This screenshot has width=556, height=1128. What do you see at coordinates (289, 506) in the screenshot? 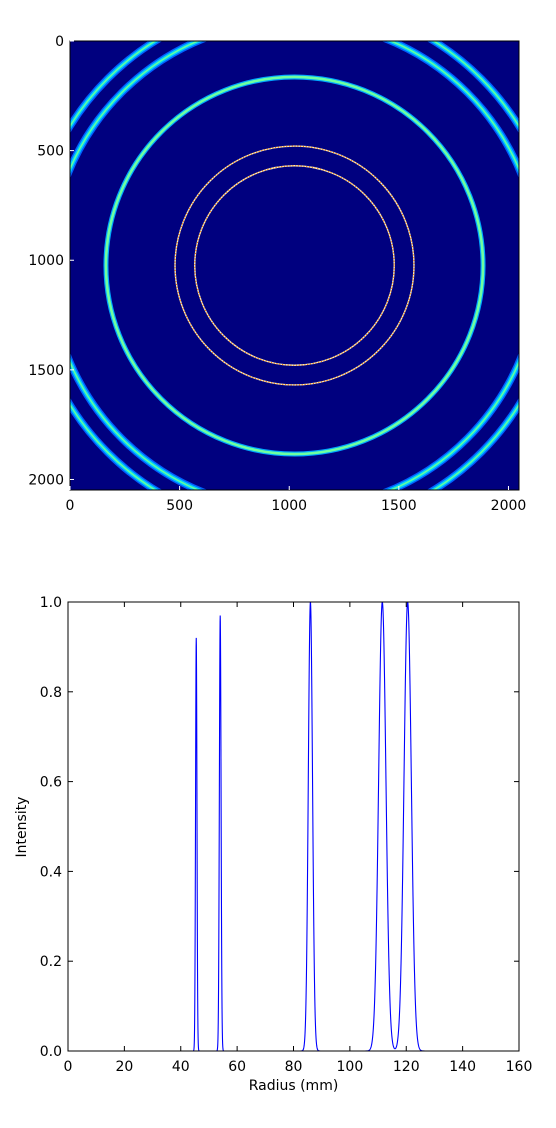
I see `image-x-tick-label: 1000` at bounding box center [289, 506].